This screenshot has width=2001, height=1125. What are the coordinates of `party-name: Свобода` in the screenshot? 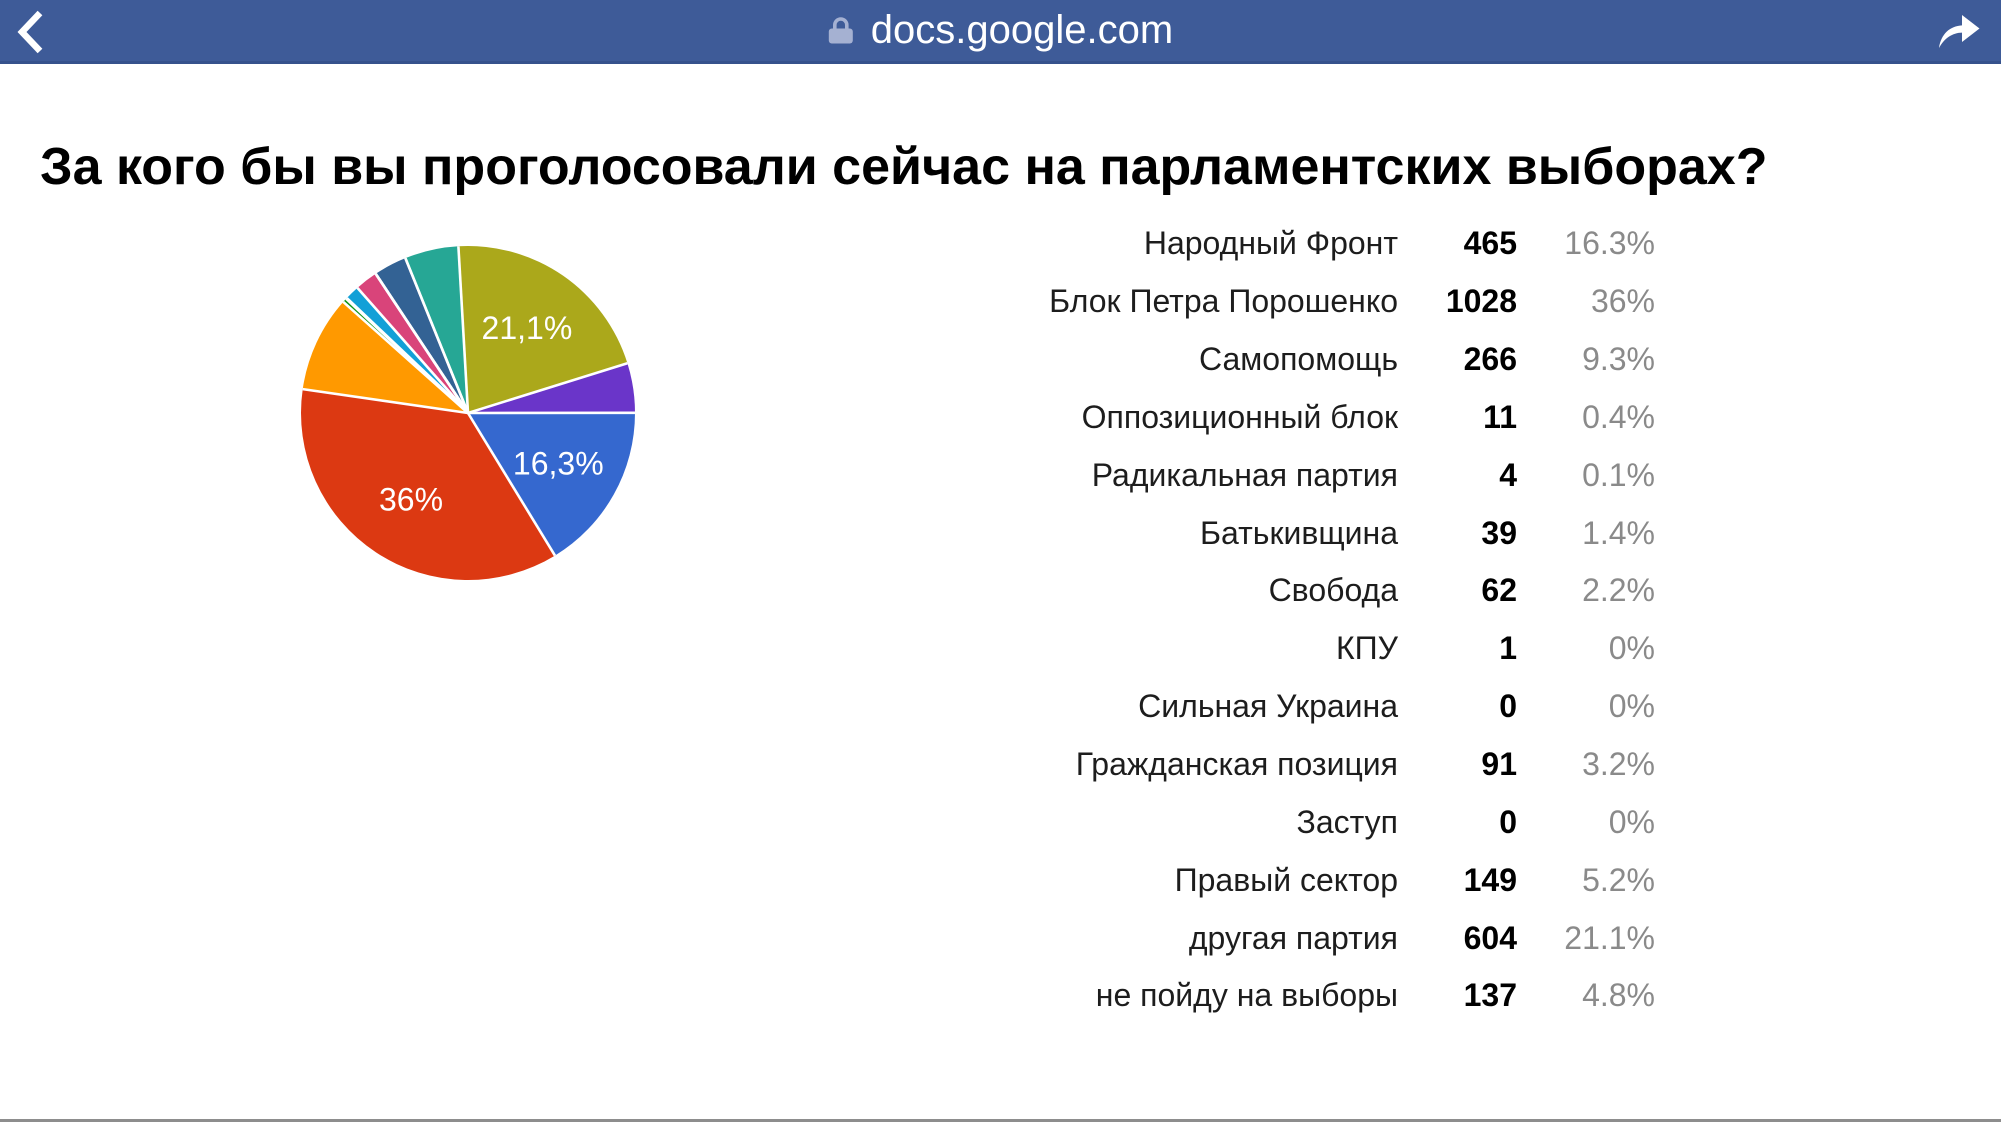 It's located at (1333, 590).